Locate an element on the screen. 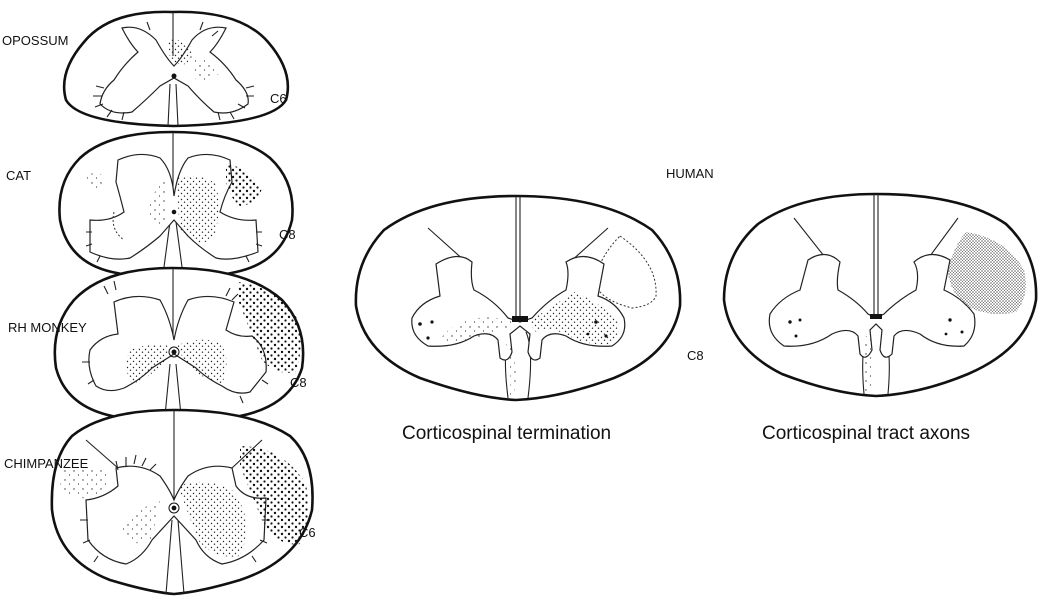 The height and width of the screenshot is (598, 1050). level-label-opossum: C6 is located at coordinates (278, 98).